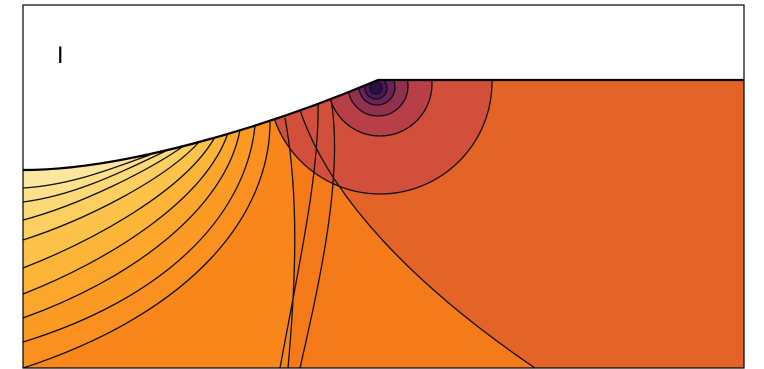 This screenshot has height=369, width=764. What do you see at coordinates (60, 56) in the screenshot?
I see `panel-label: I` at bounding box center [60, 56].